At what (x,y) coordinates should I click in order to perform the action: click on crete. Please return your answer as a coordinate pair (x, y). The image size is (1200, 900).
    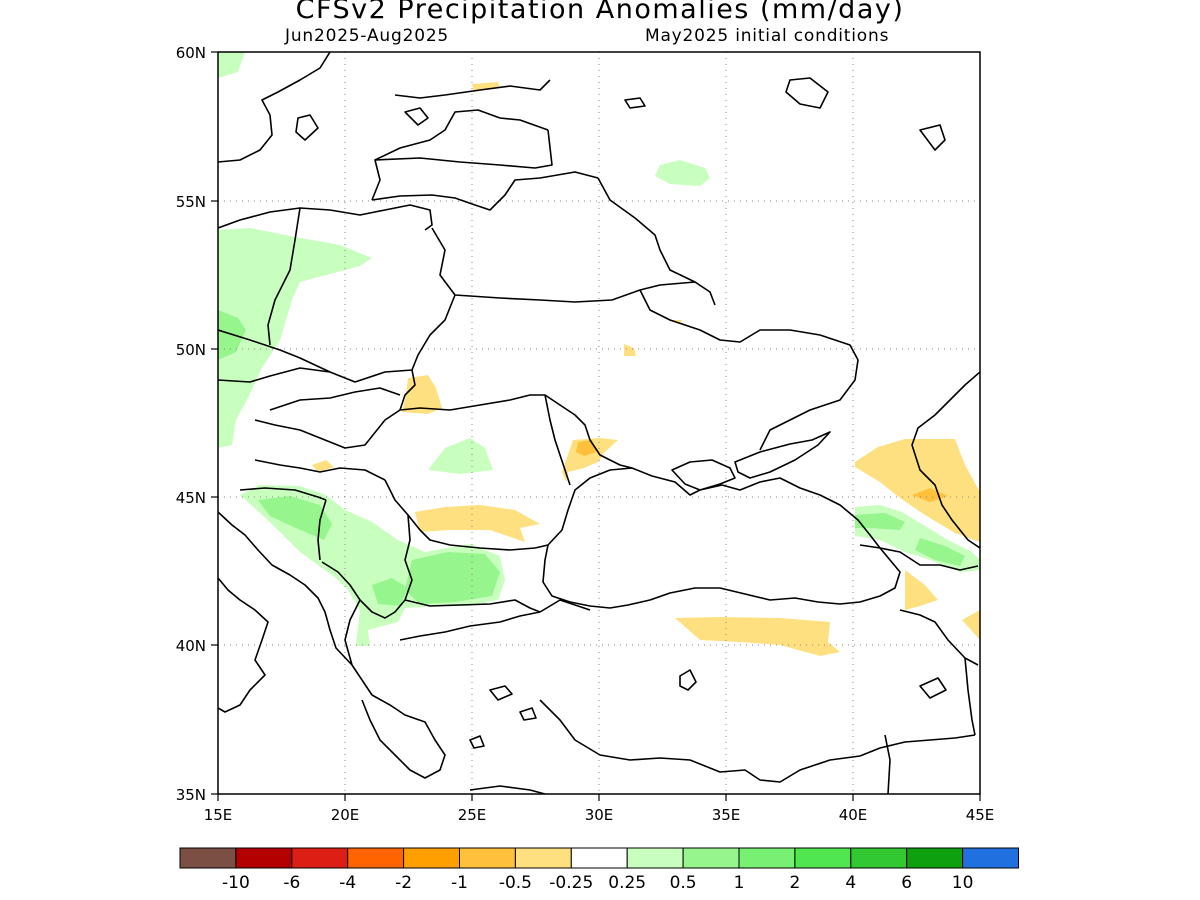
    Looking at the image, I should click on (507, 789).